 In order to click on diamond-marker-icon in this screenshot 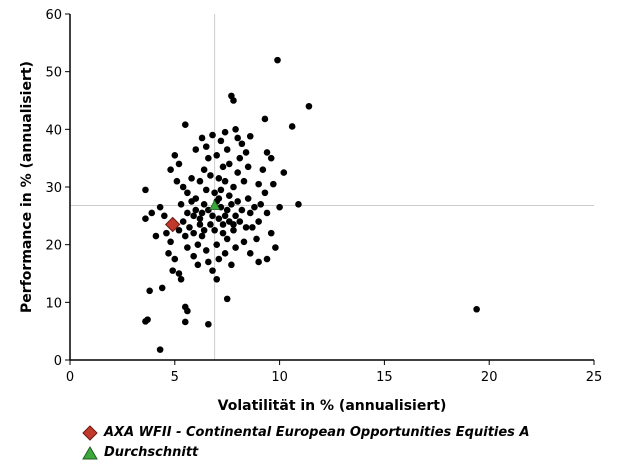, I will do `click(90, 433)`.